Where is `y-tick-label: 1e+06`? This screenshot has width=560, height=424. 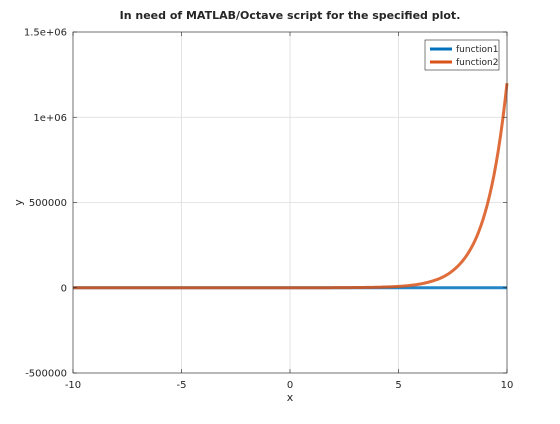 y-tick-label: 1e+06 is located at coordinates (50, 118).